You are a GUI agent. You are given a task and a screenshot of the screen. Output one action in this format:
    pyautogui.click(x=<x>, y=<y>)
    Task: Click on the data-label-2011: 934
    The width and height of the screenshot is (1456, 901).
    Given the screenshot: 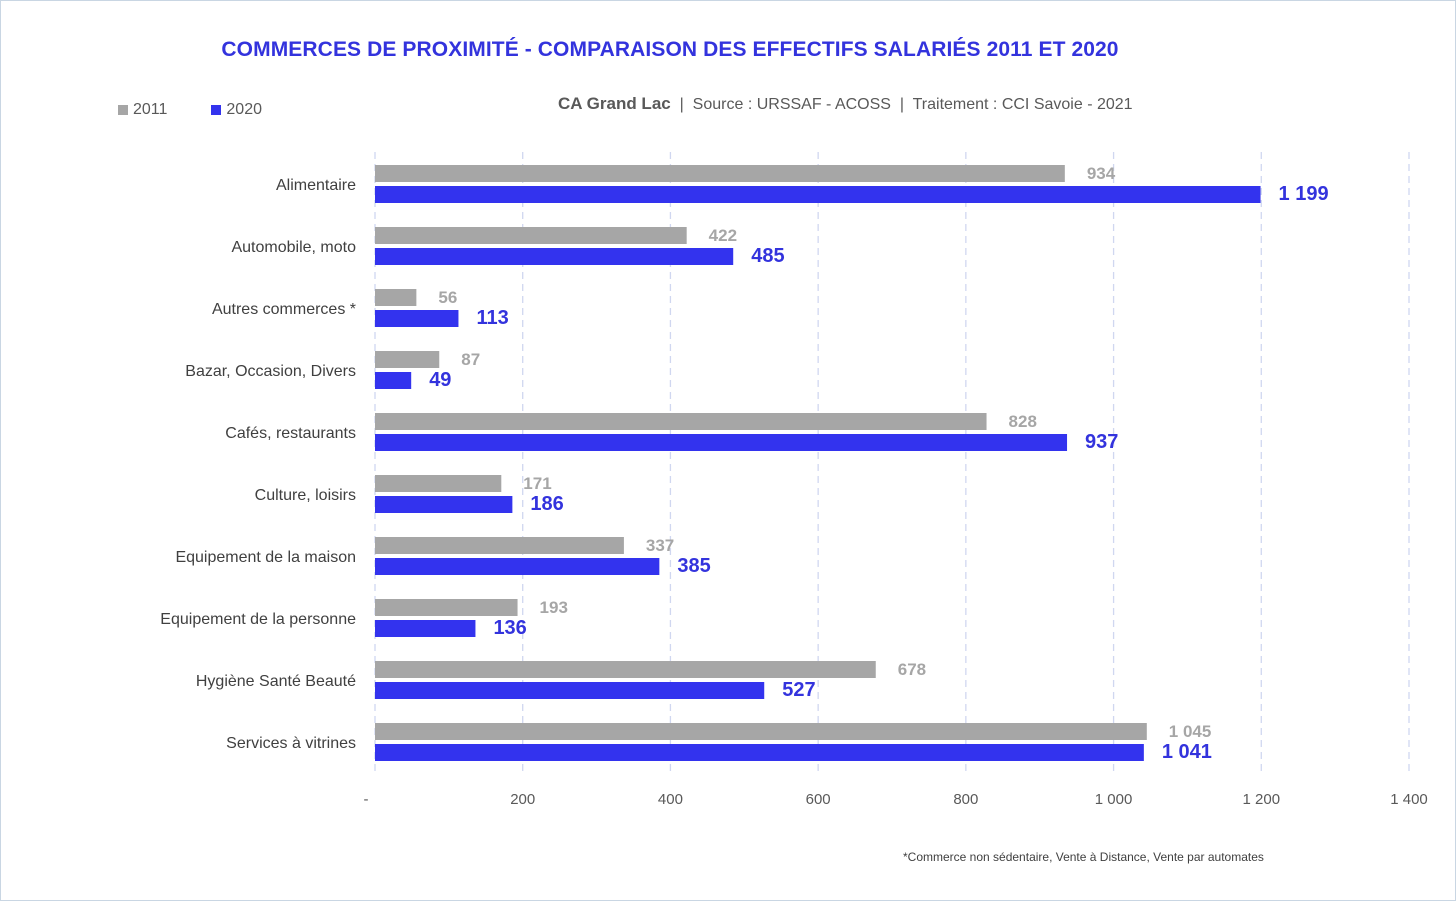 What is the action you would take?
    pyautogui.click(x=1101, y=173)
    